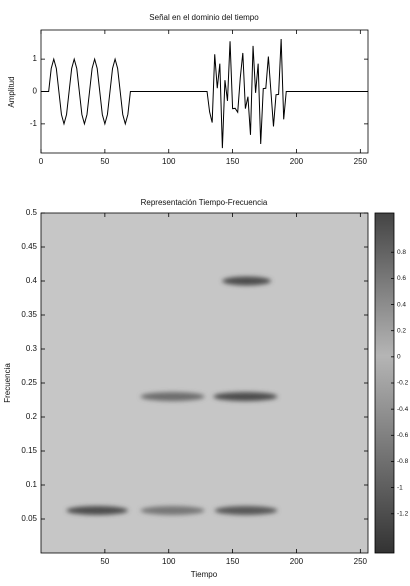 This screenshot has width=410, height=586. What do you see at coordinates (401, 252) in the screenshot?
I see `colorbar-tick-label: 0.8` at bounding box center [401, 252].